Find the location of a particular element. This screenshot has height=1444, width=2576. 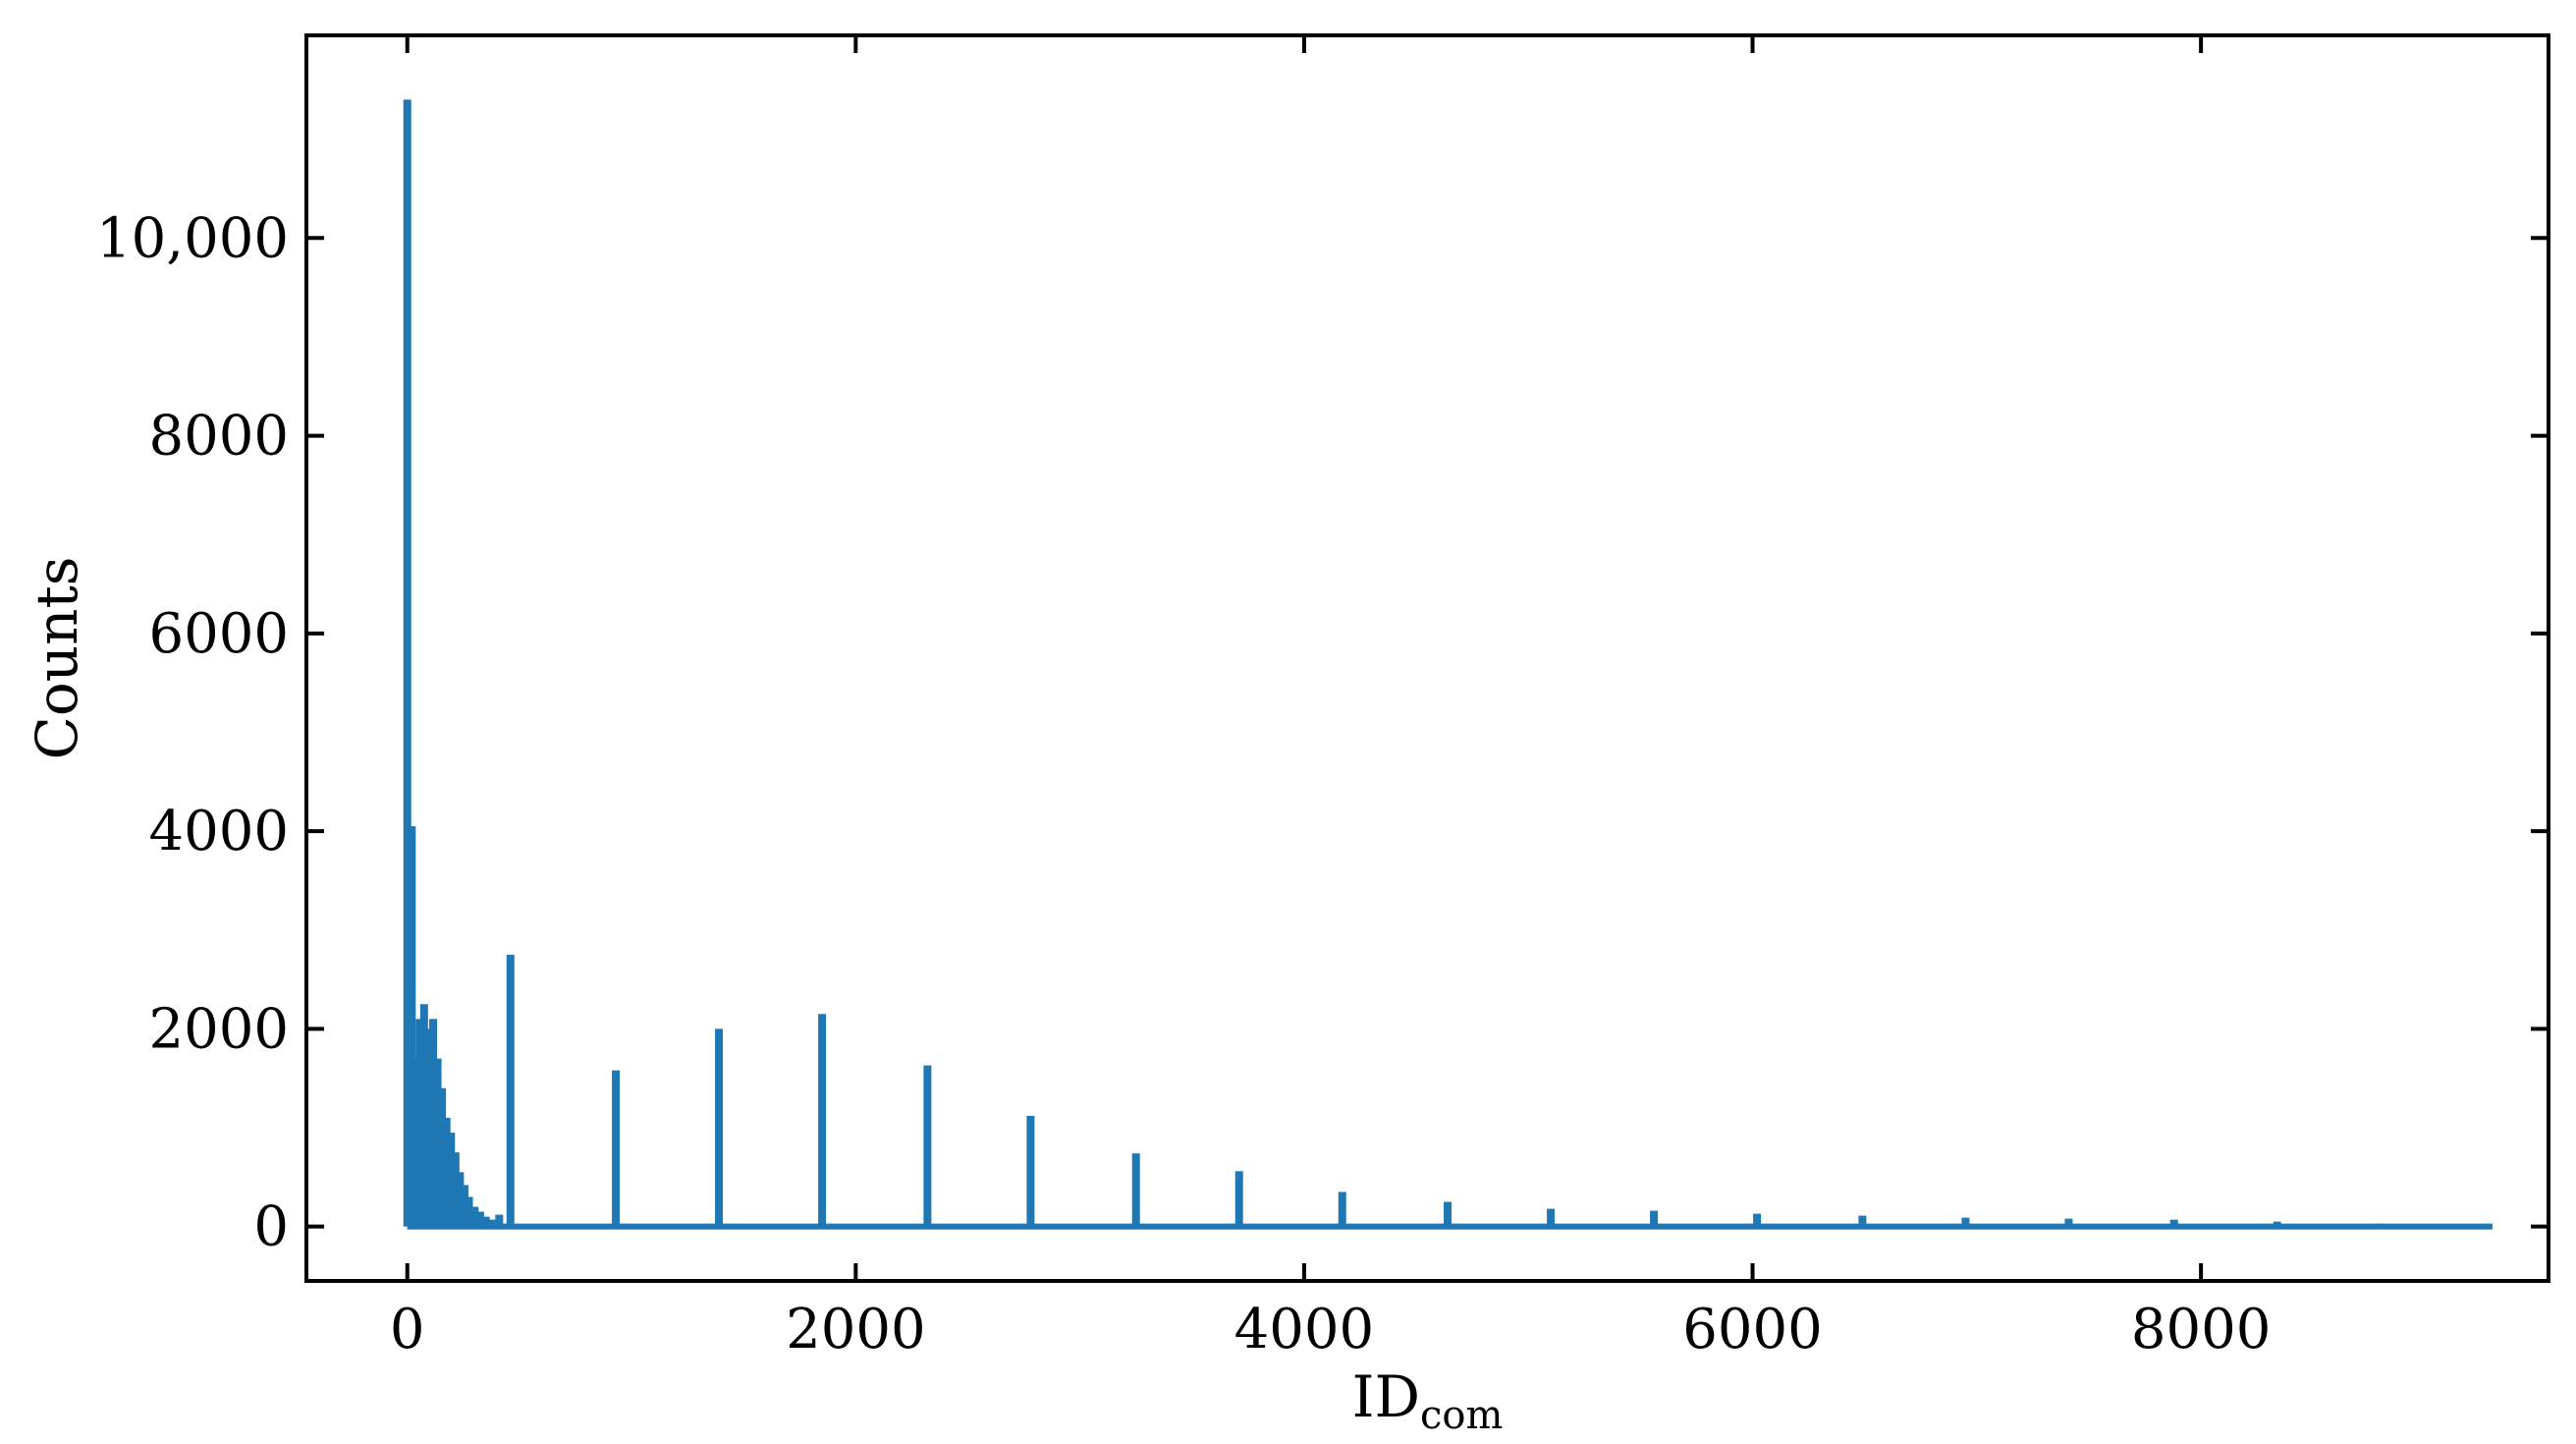

y-tick-label: 4000 is located at coordinates (218, 831).